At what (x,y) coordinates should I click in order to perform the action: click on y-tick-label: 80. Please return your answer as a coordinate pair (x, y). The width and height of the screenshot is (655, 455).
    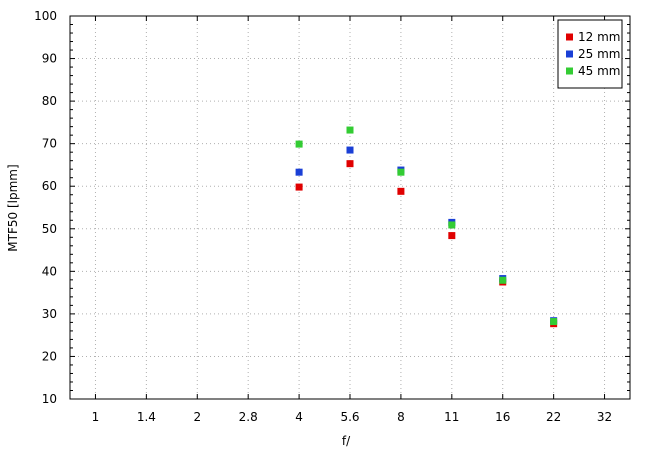
    Looking at the image, I should click on (49, 101).